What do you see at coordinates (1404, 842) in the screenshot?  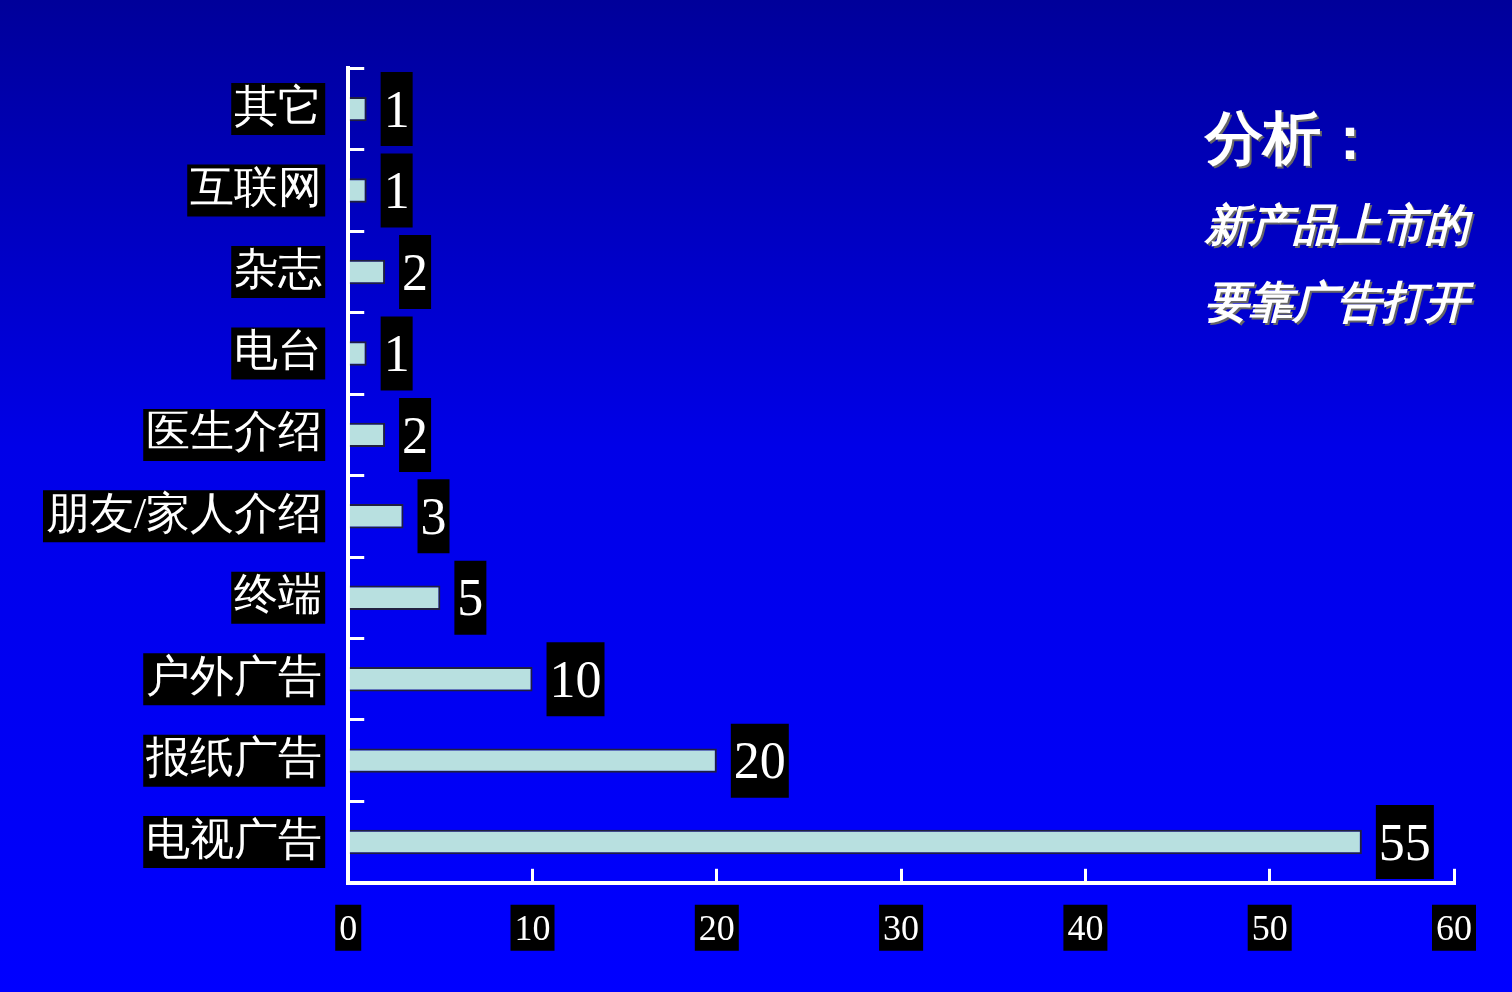 I see `data-label: 55` at bounding box center [1404, 842].